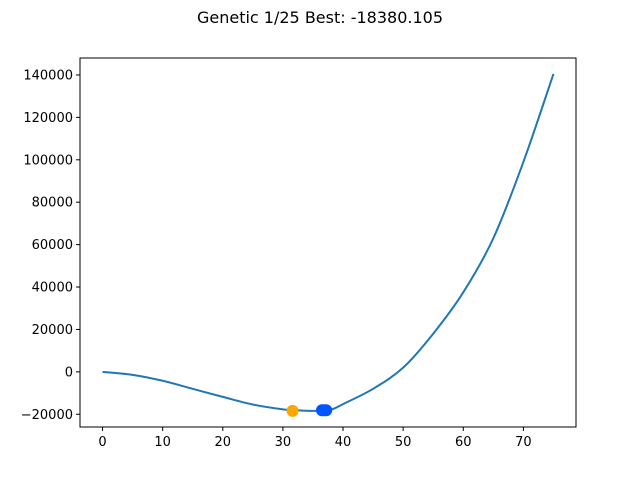 The image size is (640, 480). Describe the element at coordinates (309, 410) in the screenshot. I see `markers-layer` at that location.